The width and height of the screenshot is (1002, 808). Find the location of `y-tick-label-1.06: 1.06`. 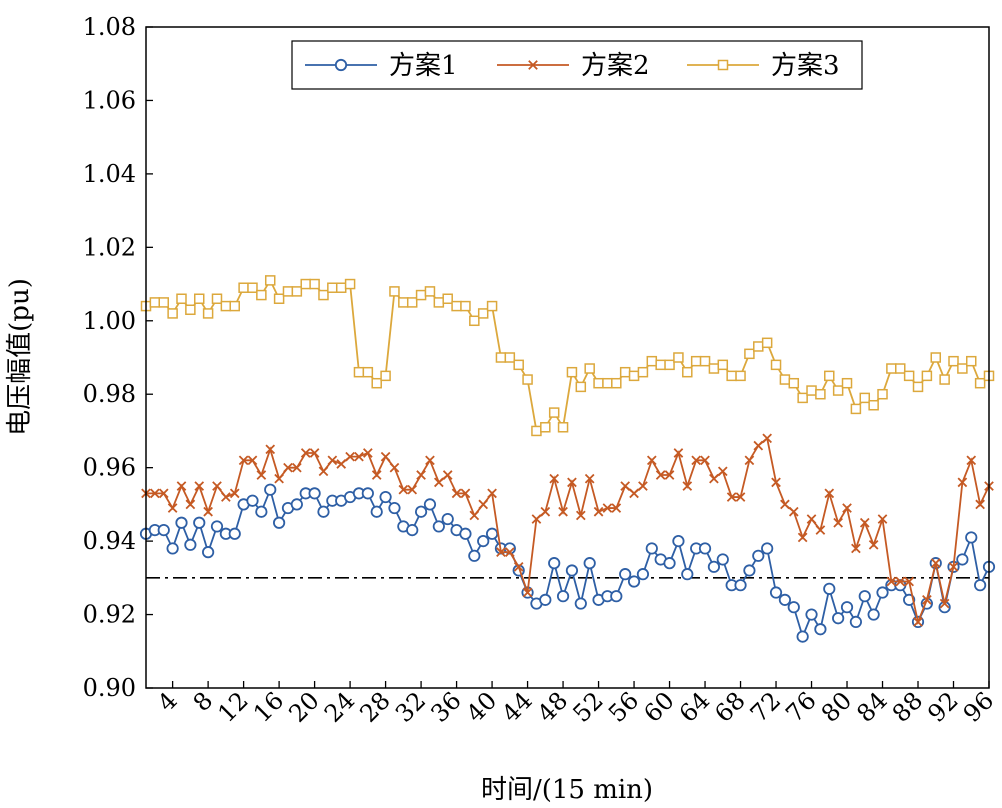

y-tick-label-1.06: 1.06 is located at coordinates (109, 100).